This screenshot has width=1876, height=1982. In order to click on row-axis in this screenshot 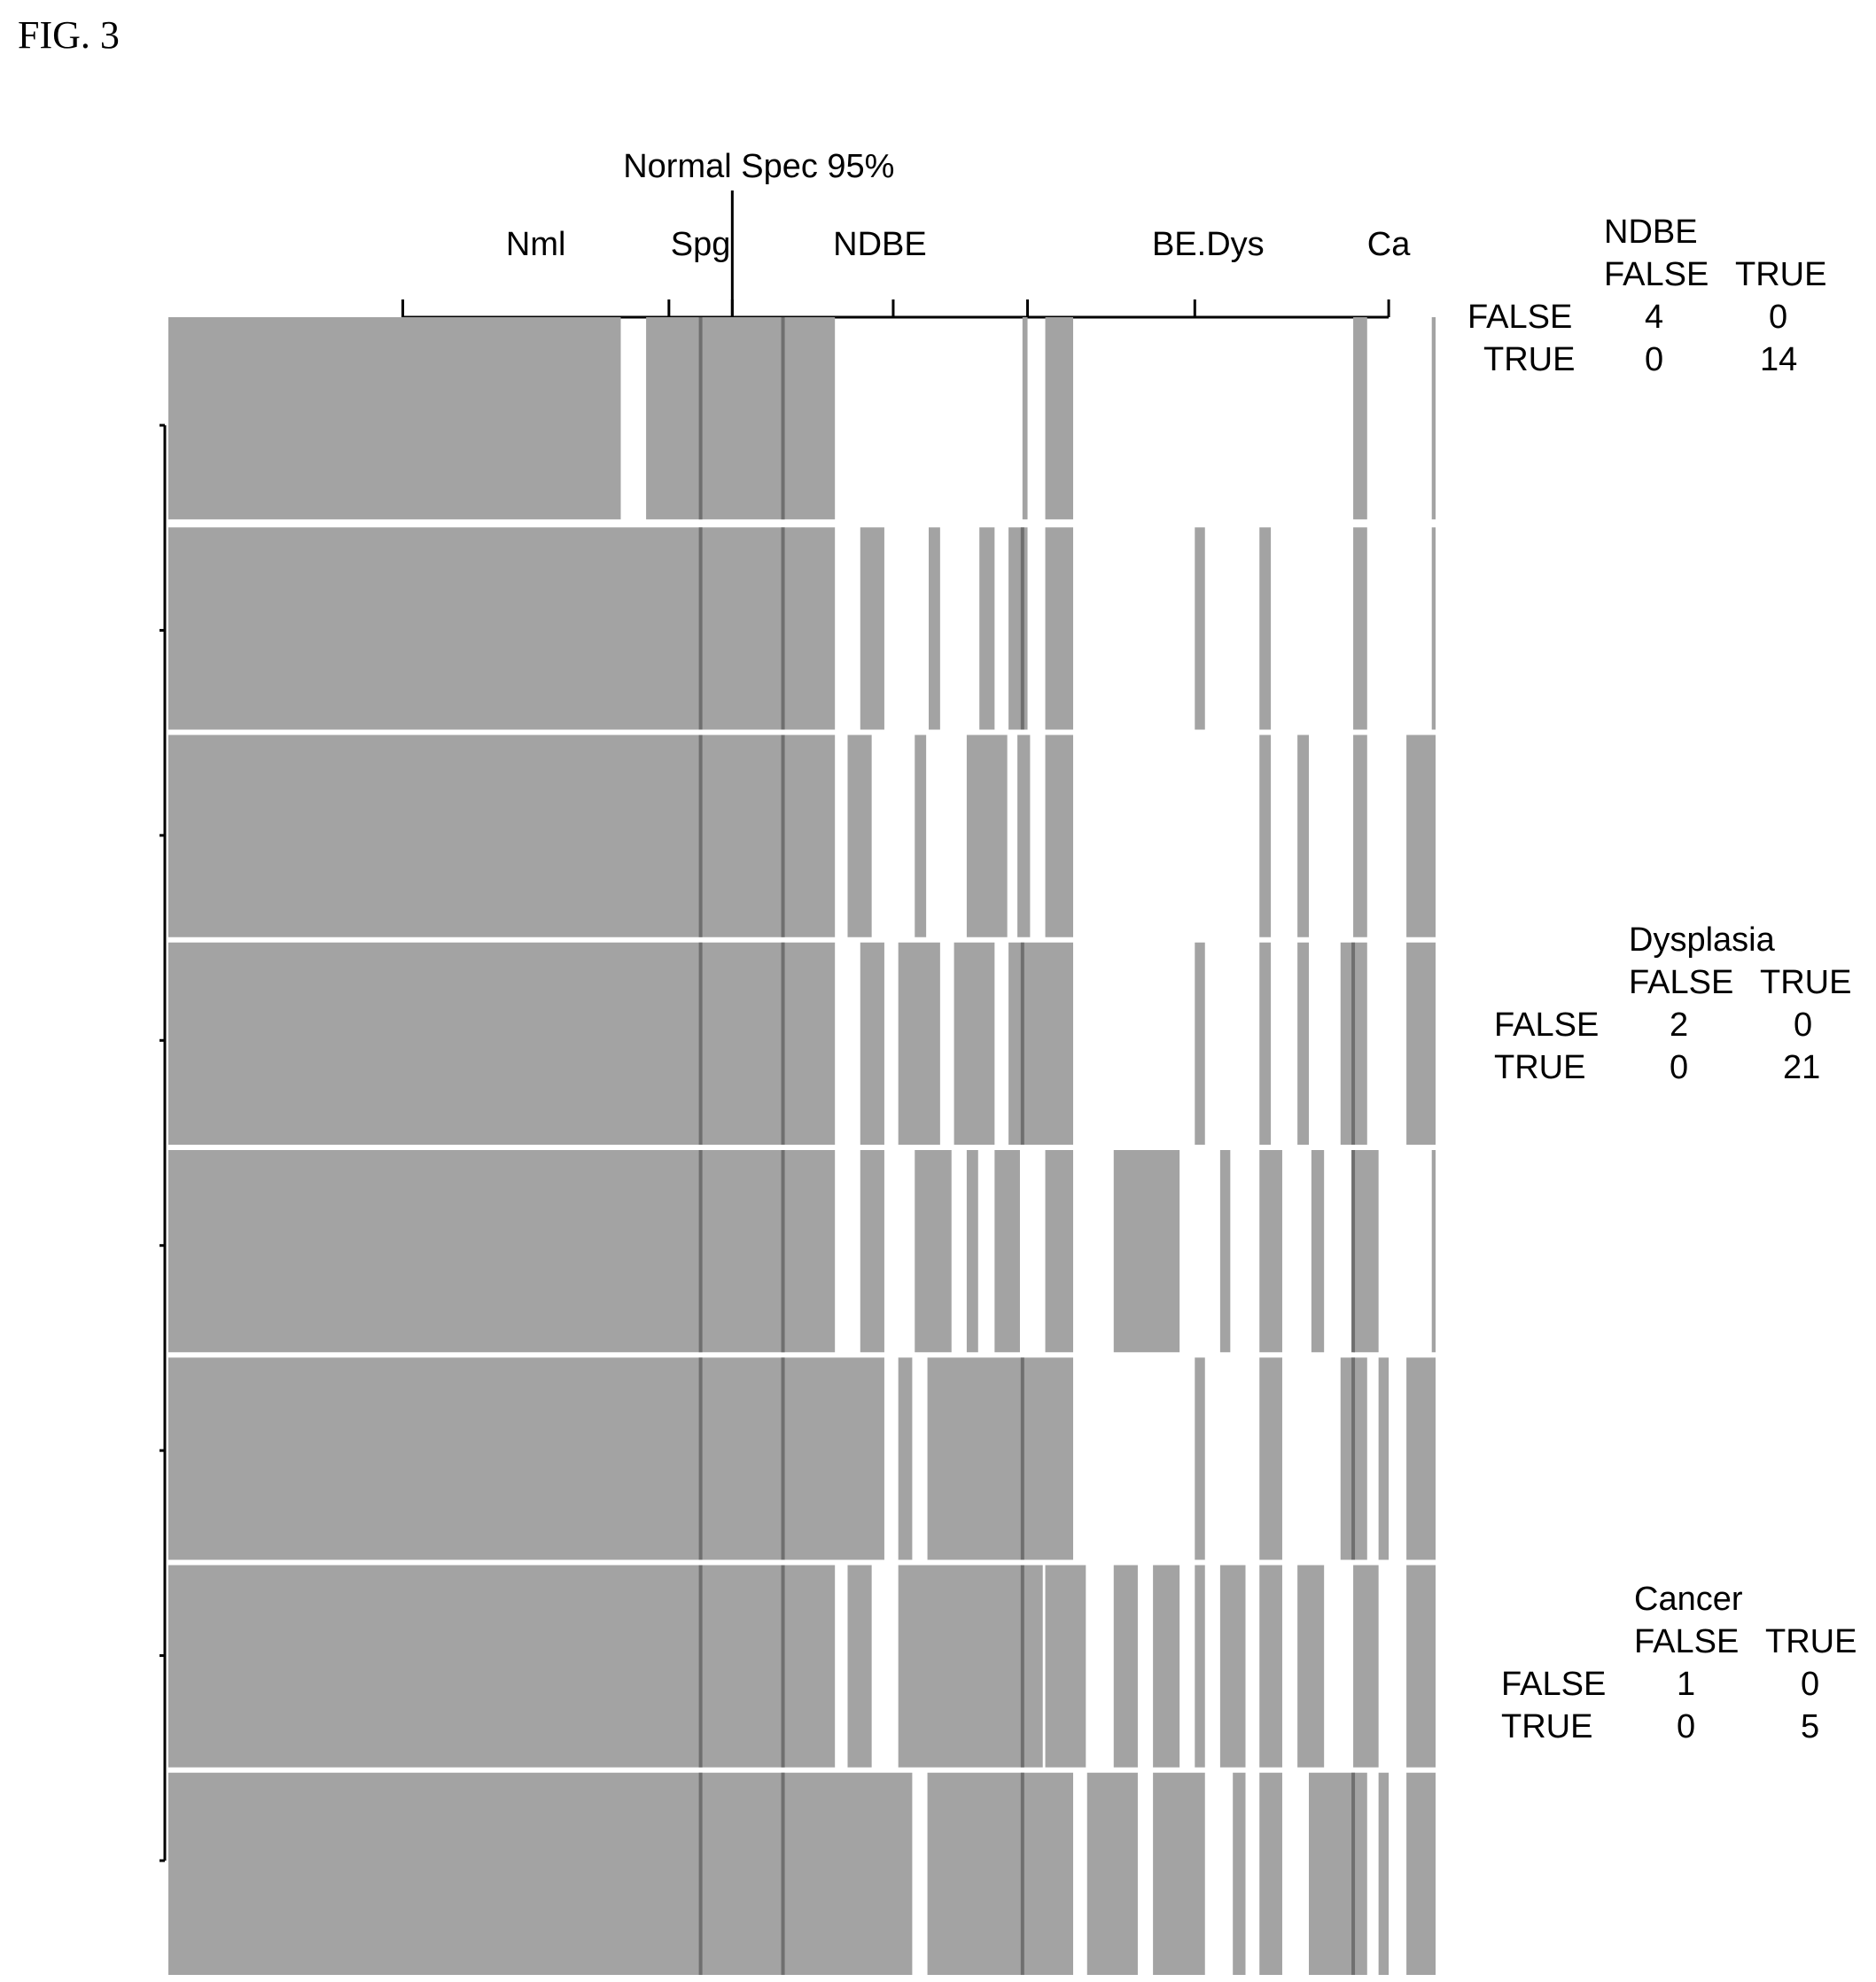, I will do `click(163, 1143)`.